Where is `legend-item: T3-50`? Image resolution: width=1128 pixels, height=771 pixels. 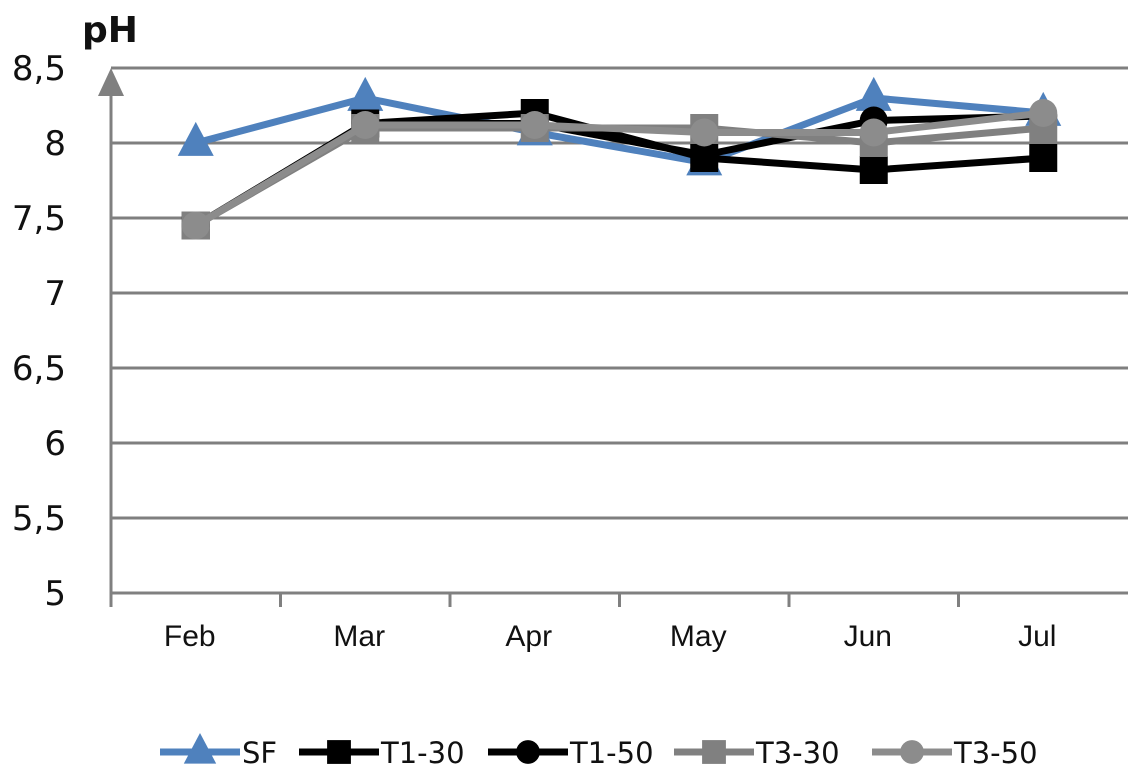 legend-item: T3-50 is located at coordinates (955, 753).